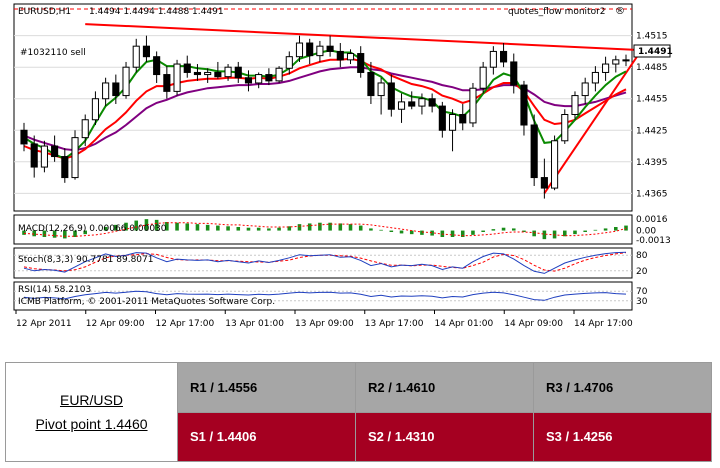  What do you see at coordinates (653, 241) in the screenshot?
I see `macd-g-tick-label: -0.0013` at bounding box center [653, 241].